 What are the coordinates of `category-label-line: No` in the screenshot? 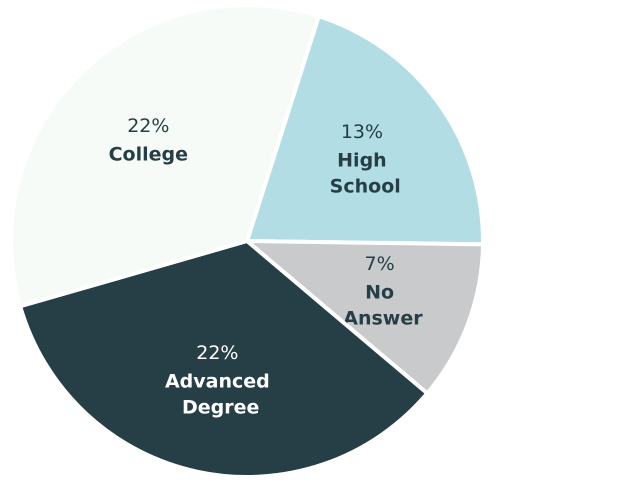 It's located at (379, 292).